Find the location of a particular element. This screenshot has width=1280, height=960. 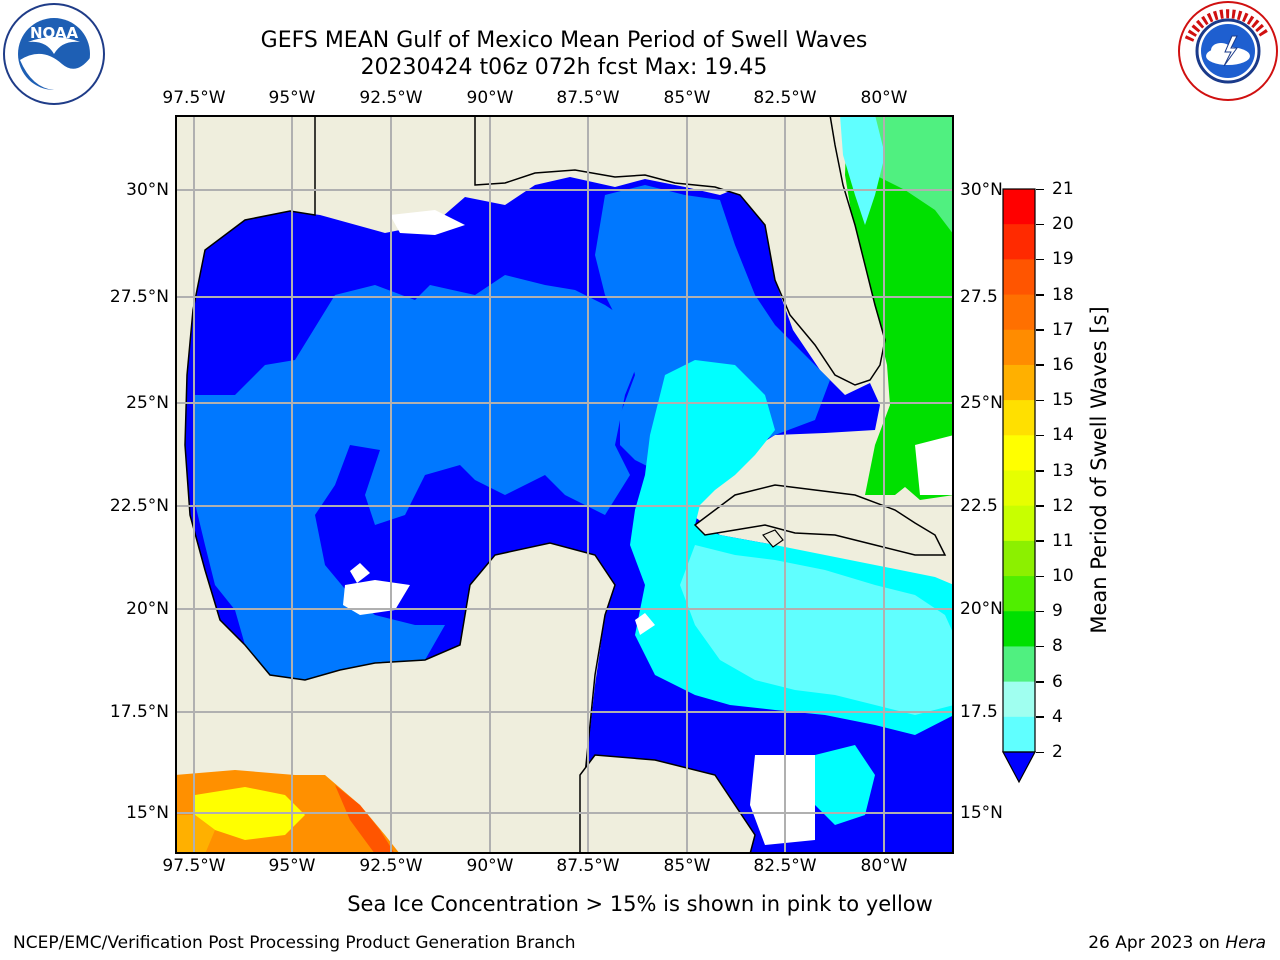

colorbar-tick-label: 4 is located at coordinates (1057, 716).